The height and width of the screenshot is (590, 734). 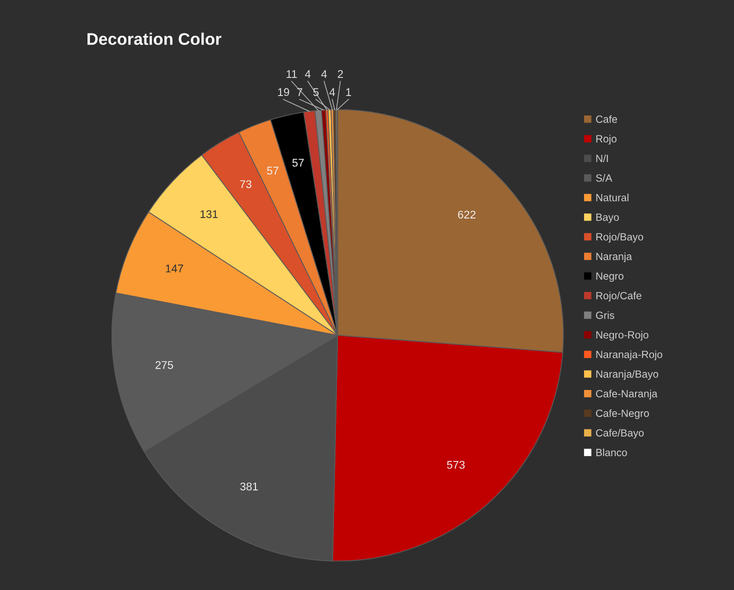 What do you see at coordinates (610, 277) in the screenshot?
I see `legend-label: Negro` at bounding box center [610, 277].